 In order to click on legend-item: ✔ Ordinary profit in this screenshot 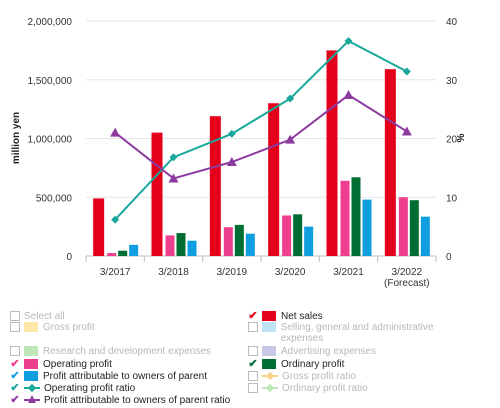, I will do `click(296, 363)`.